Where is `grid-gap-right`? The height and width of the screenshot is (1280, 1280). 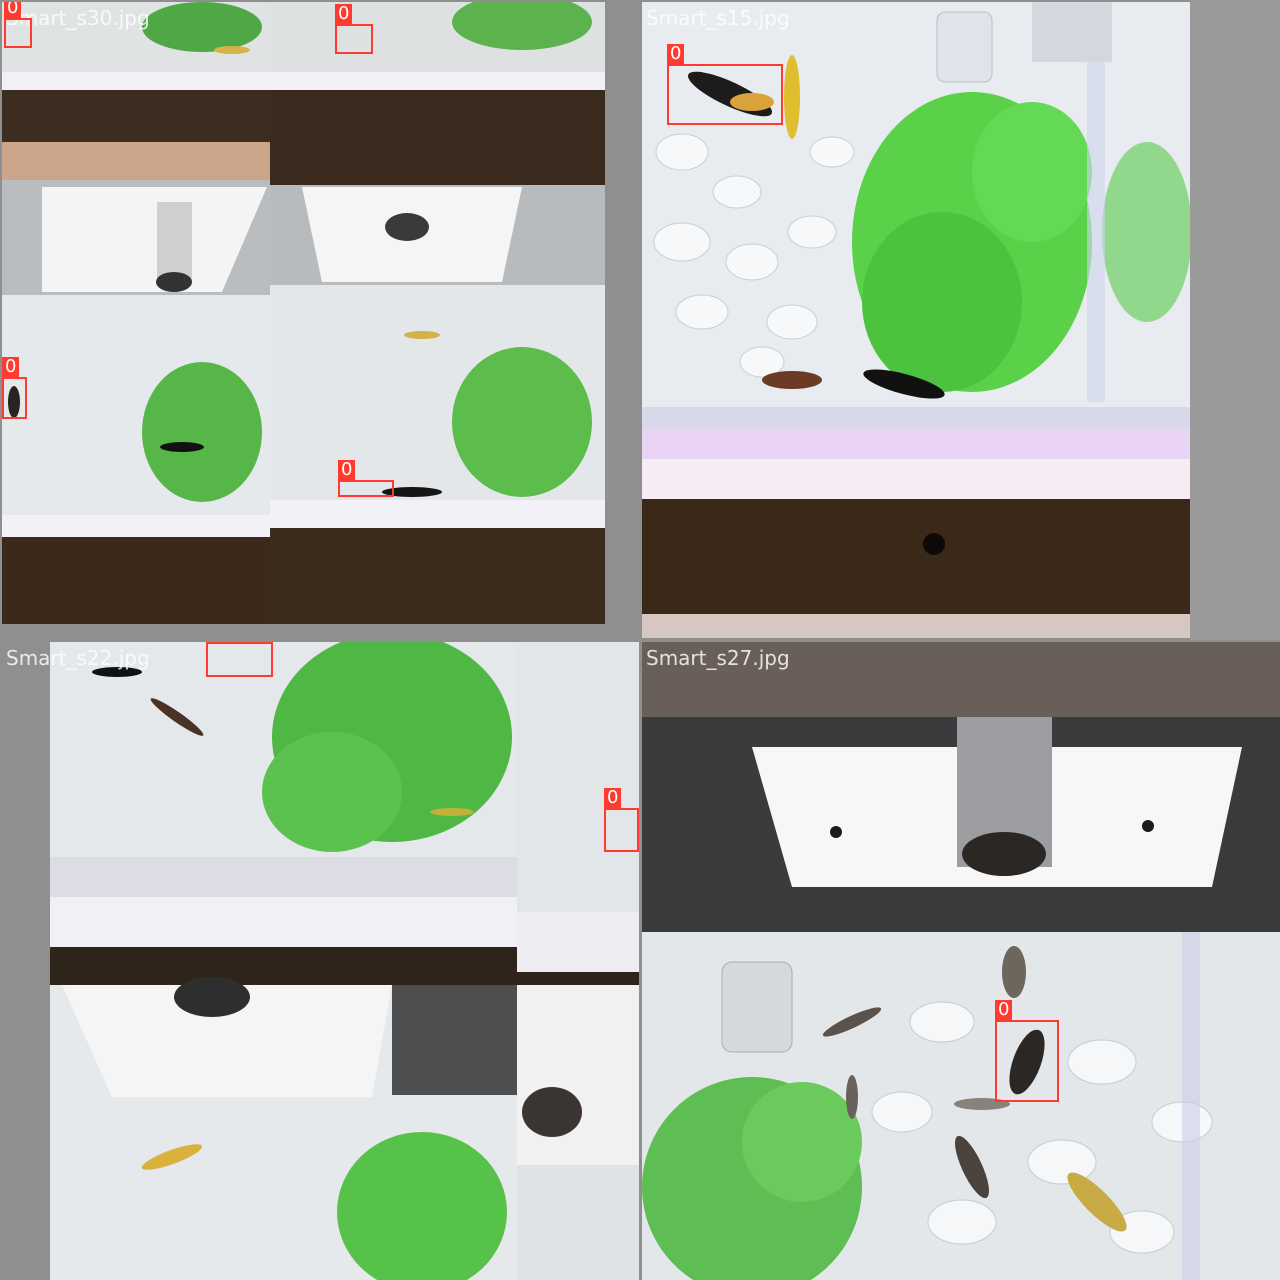 grid-gap-right is located at coordinates (1235, 320).